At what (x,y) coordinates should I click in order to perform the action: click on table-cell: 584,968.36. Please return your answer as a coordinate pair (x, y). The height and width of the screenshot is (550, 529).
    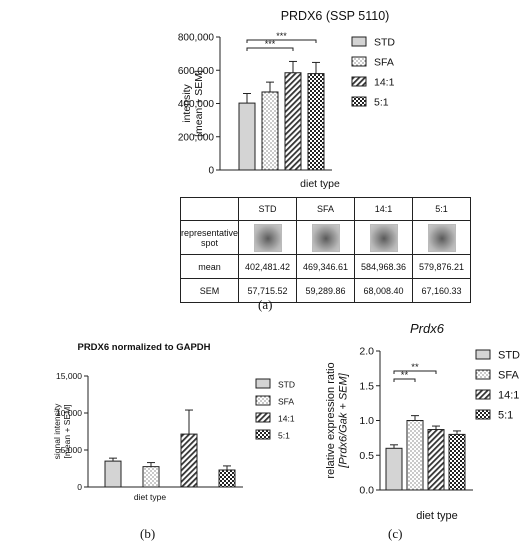
    Looking at the image, I should click on (384, 266).